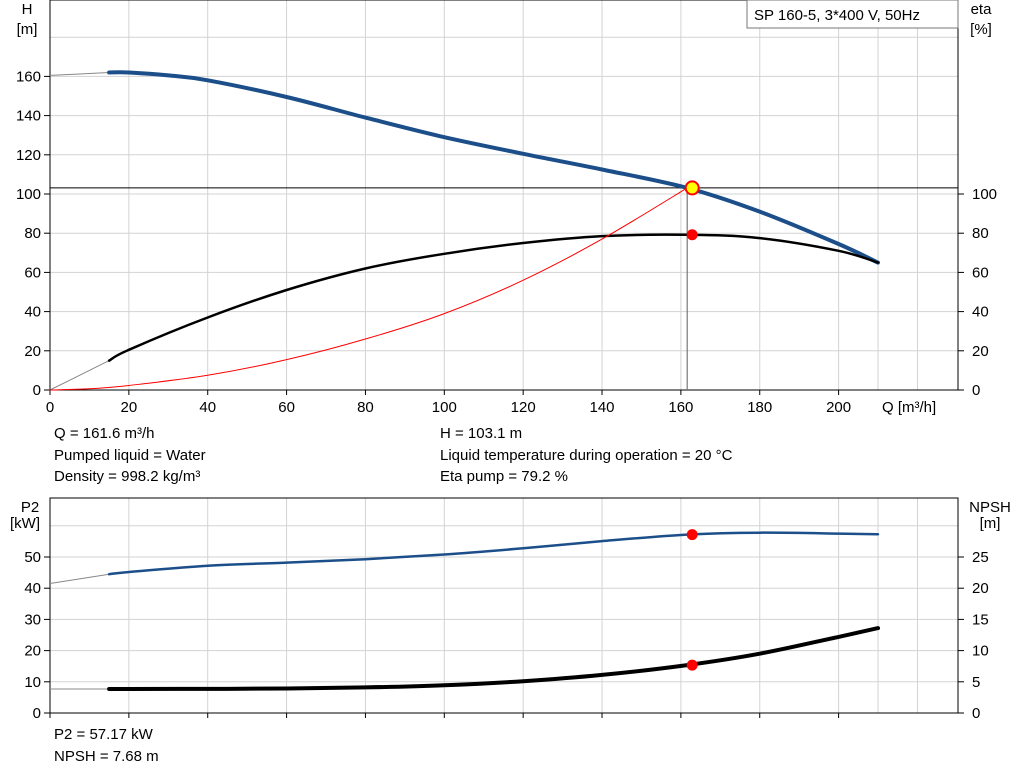 The height and width of the screenshot is (781, 1024). Describe the element at coordinates (976, 713) in the screenshot. I see `lower-right-tick-label: 0` at that location.